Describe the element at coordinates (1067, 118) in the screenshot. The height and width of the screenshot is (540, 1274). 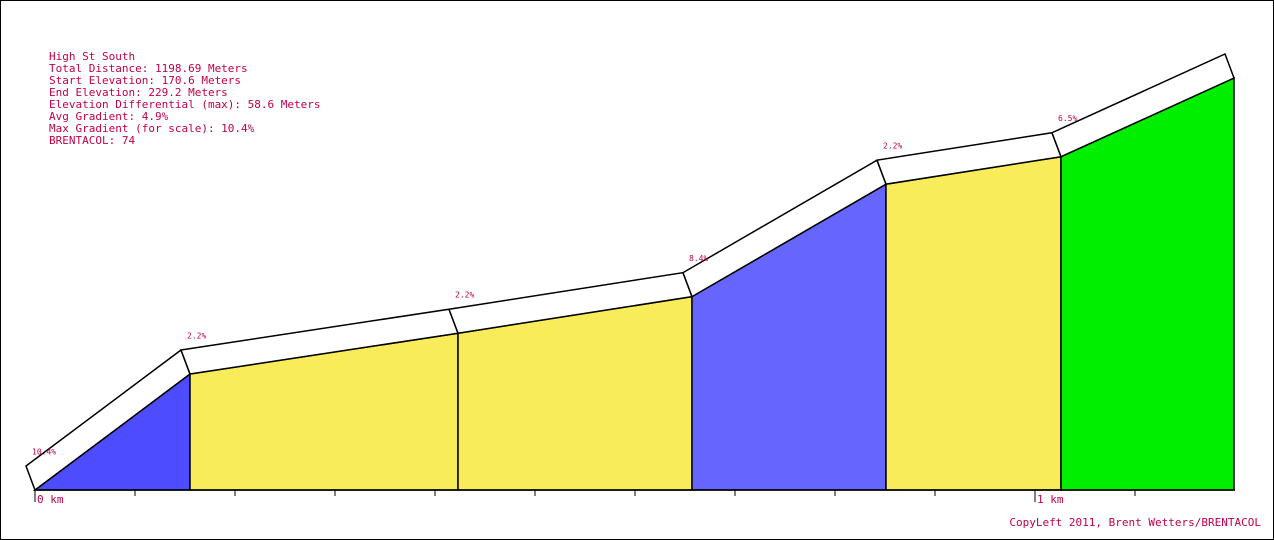
I see `gradient-label: 6.5%` at that location.